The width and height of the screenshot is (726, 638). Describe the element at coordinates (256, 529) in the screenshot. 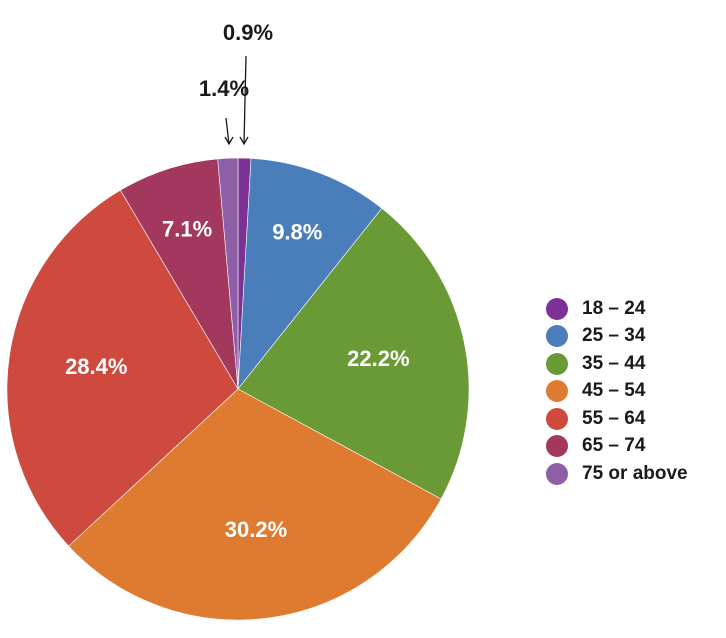

I see `slice-value-label: 30.2%` at that location.